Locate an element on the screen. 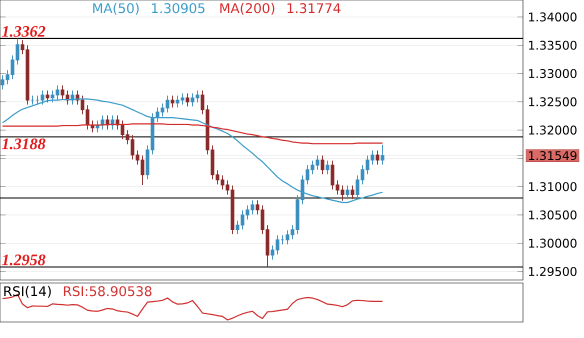 This screenshot has width=584, height=338. ref-line-label: 1.3362 is located at coordinates (24, 31).